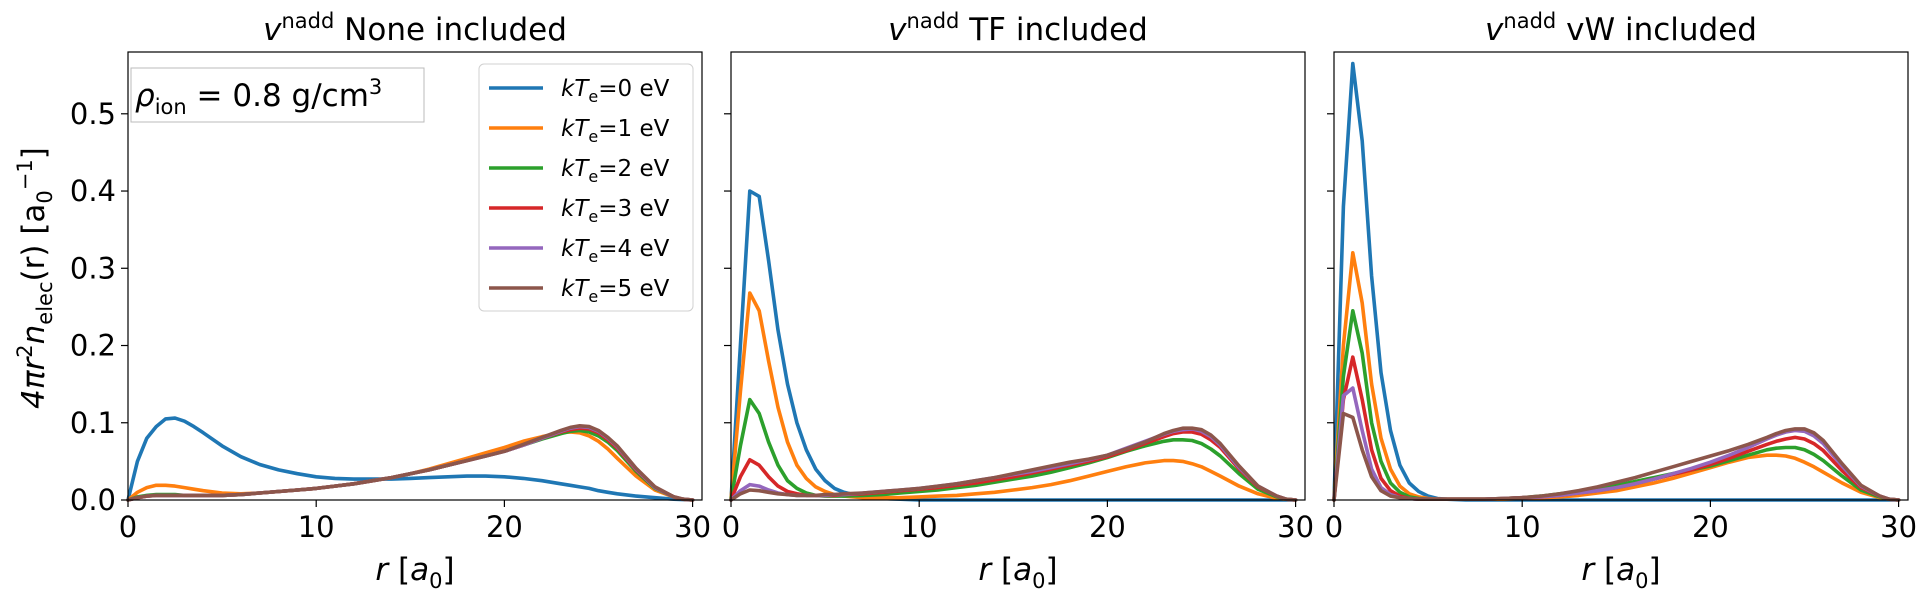 Image resolution: width=1920 pixels, height=600 pixels. I want to click on legend-entry: kTe=3 eV, so click(579, 211).